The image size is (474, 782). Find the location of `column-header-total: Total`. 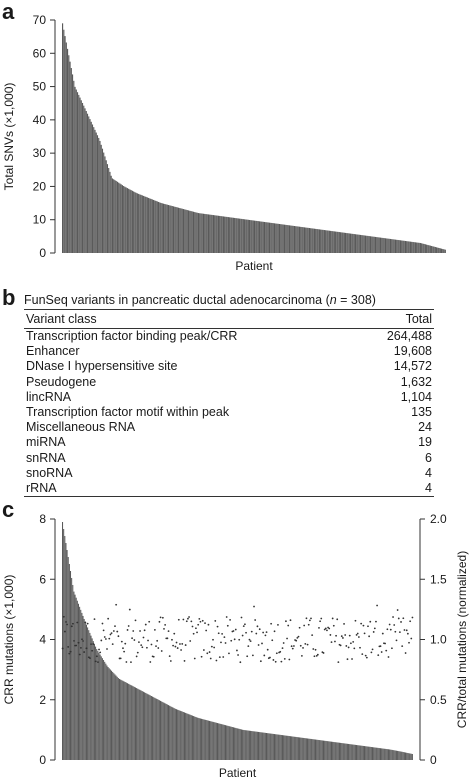

column-header-total: Total is located at coordinates (395, 319).